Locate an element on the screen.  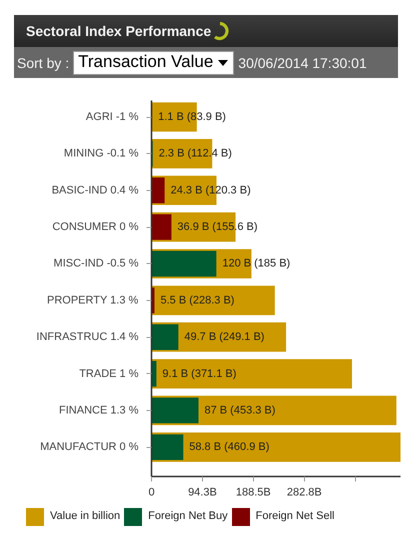
legend-label: Value in billion is located at coordinates (85, 516).